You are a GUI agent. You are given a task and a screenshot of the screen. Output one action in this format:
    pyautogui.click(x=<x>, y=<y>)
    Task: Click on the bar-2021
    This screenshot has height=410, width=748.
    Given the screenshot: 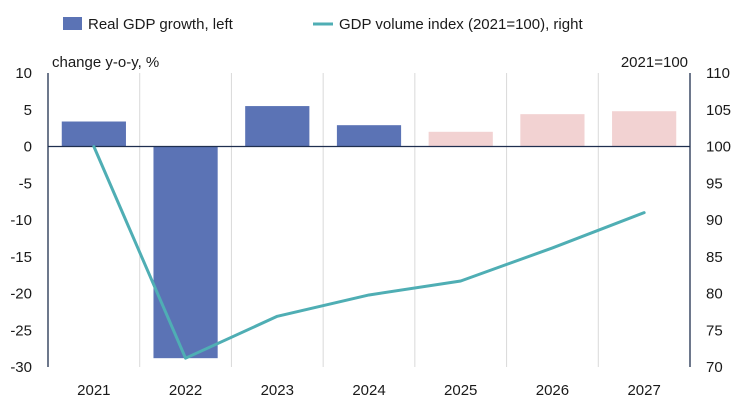 What is the action you would take?
    pyautogui.click(x=93, y=134)
    